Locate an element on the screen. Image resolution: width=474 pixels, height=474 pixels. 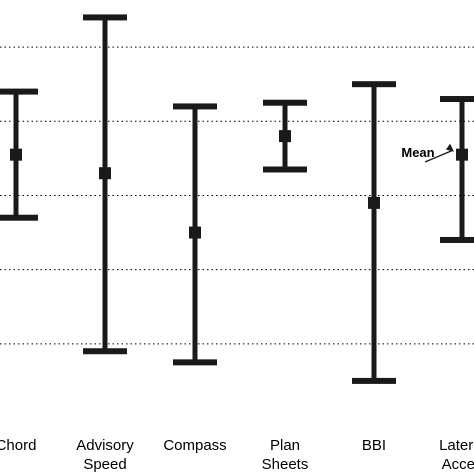
x-tick-label-5-1: Accel. is located at coordinates (458, 464).